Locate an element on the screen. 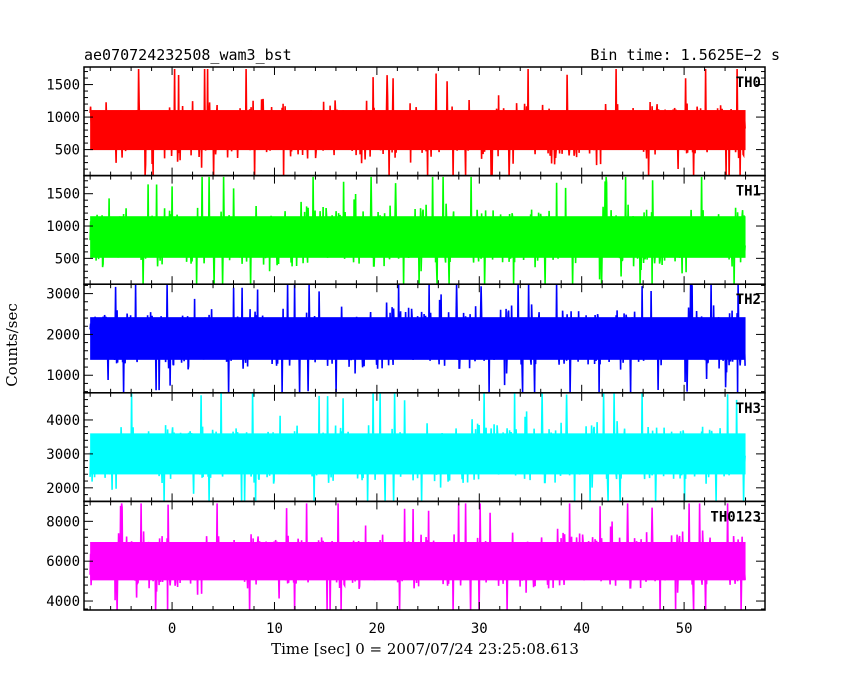 The height and width of the screenshot is (680, 850). panel-label: TH2 is located at coordinates (748, 300).